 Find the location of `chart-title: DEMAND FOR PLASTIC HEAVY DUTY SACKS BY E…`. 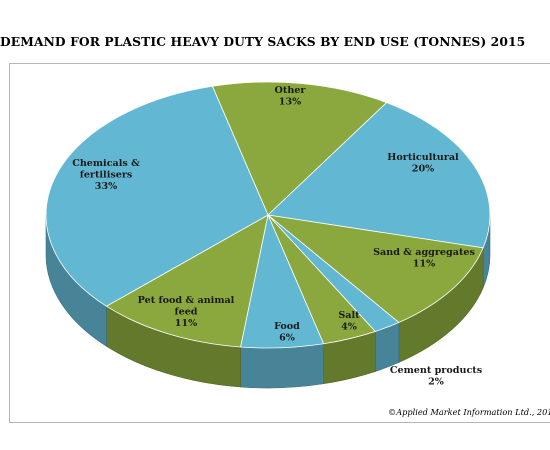

chart-title: DEMAND FOR PLASTIC HEAVY DUTY SACKS BY E… is located at coordinates (263, 41).